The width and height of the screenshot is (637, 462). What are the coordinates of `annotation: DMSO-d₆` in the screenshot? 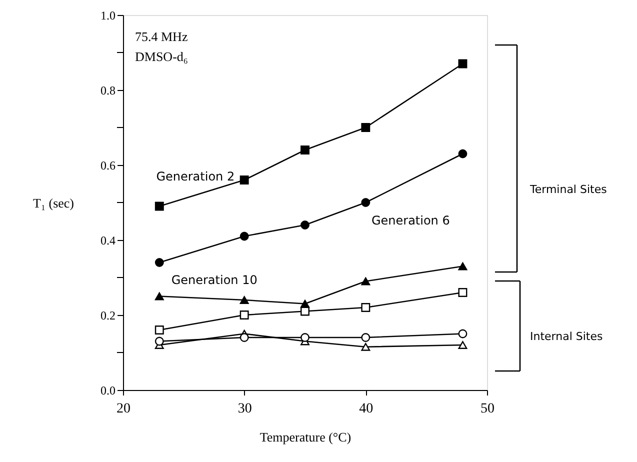 It's located at (161, 56).